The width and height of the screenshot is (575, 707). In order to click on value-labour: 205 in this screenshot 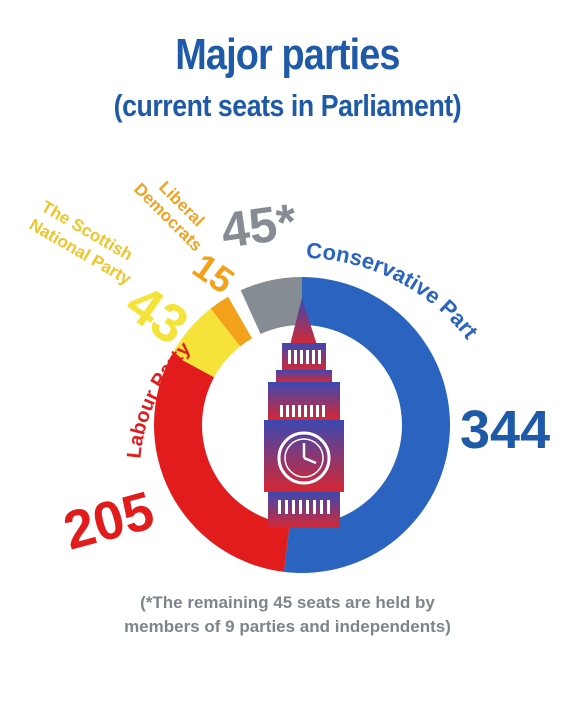, I will do `click(109, 520)`.